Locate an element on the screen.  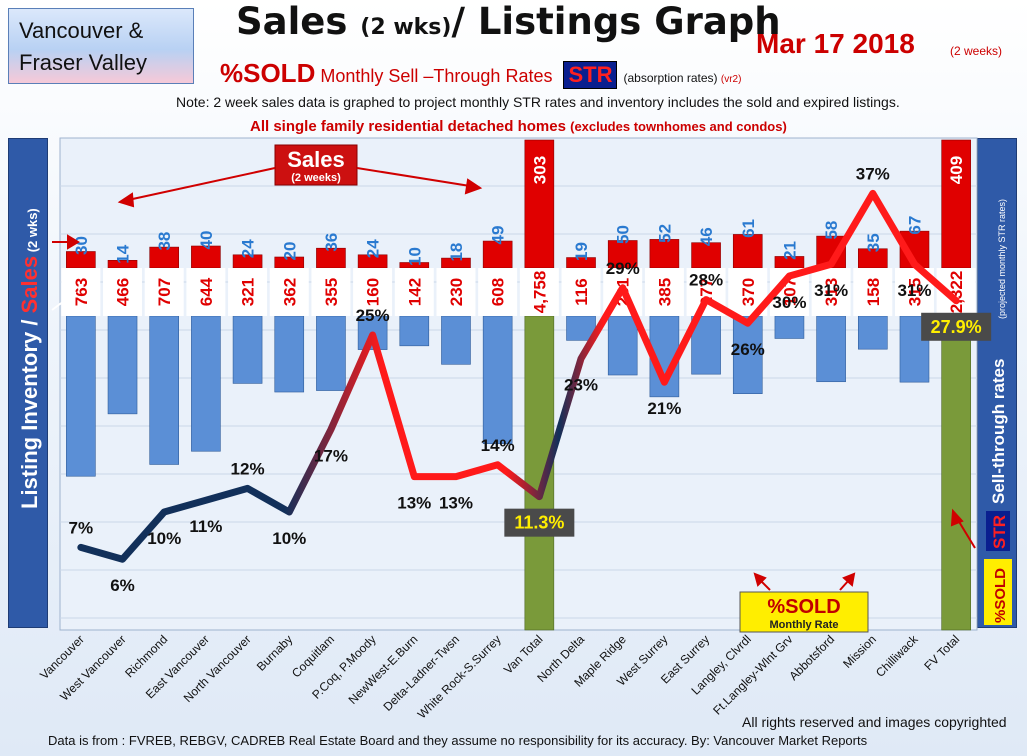
right-axis-label: Sell-through rates is located at coordinates (998, 431).